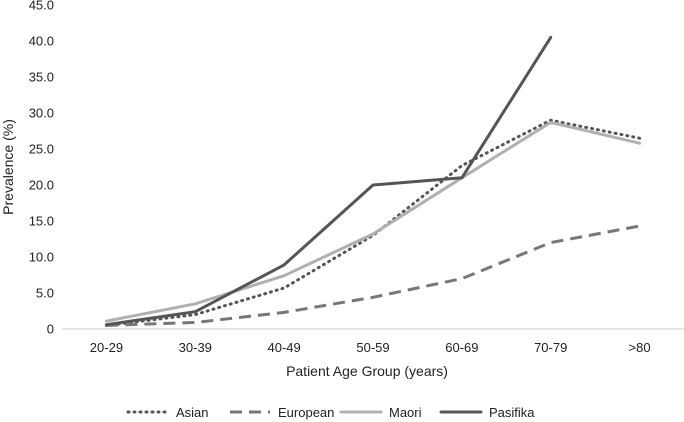  What do you see at coordinates (41, 185) in the screenshot?
I see `y-tick-label: 20.0` at bounding box center [41, 185].